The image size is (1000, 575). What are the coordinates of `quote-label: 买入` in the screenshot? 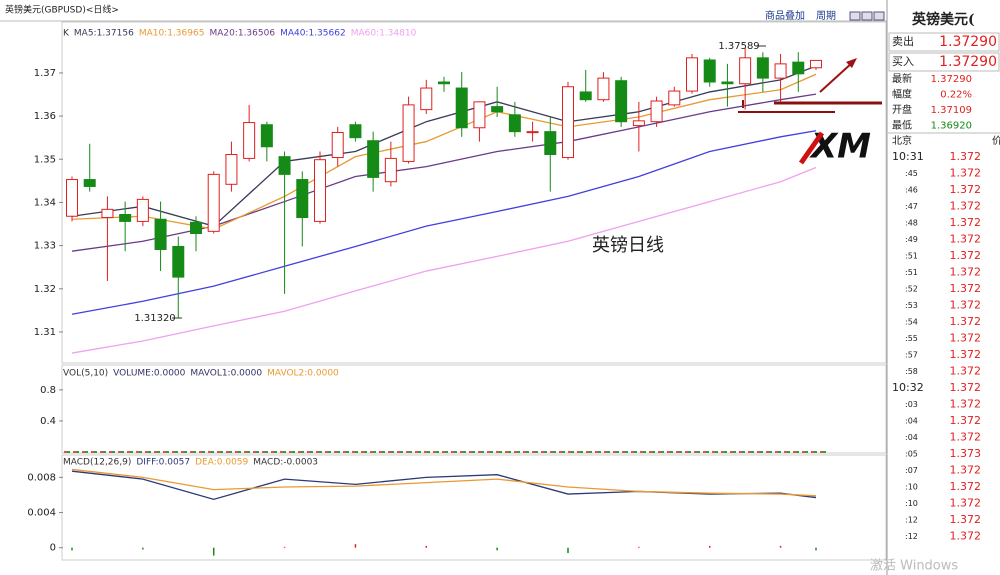 It's located at (903, 61).